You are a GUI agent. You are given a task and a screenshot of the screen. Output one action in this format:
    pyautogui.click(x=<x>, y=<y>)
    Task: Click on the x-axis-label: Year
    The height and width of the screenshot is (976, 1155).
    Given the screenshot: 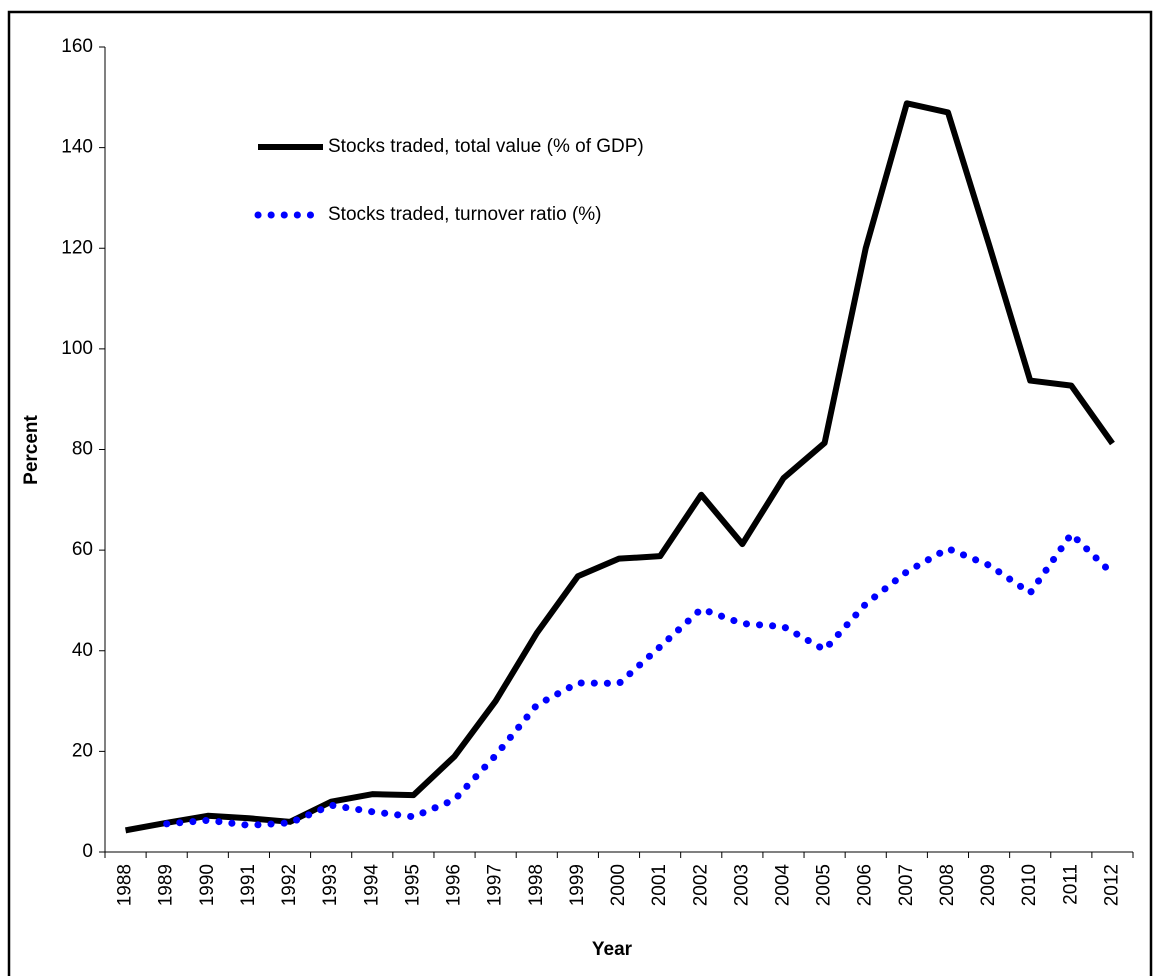 What is the action you would take?
    pyautogui.click(x=612, y=949)
    